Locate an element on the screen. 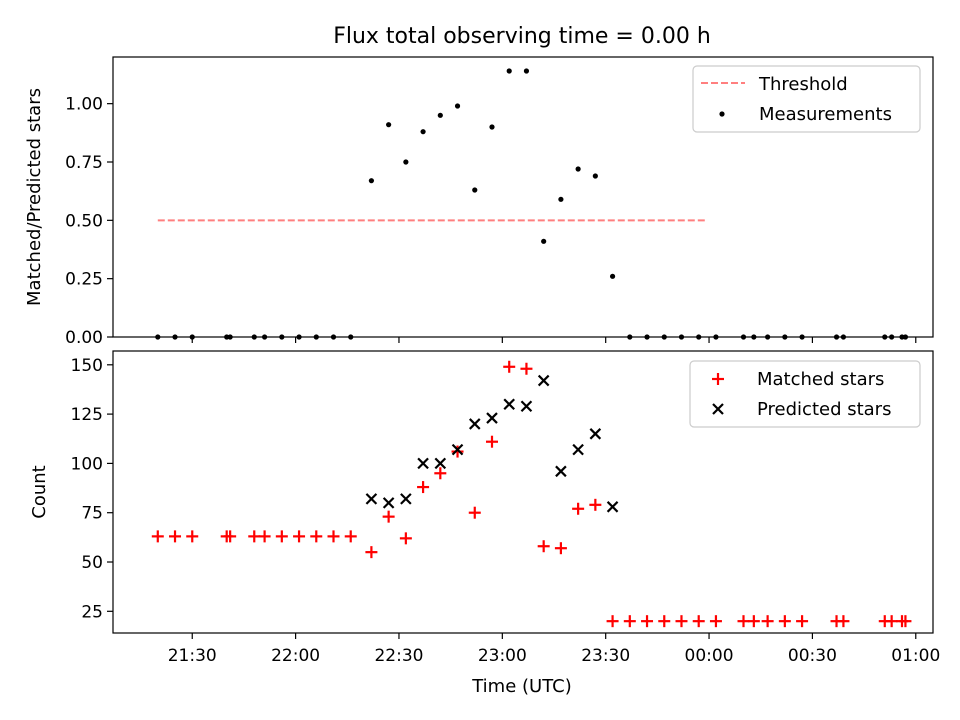 Image resolution: width=960 pixels, height=720 pixels. measurements-legend-label: Measurements is located at coordinates (825, 114).